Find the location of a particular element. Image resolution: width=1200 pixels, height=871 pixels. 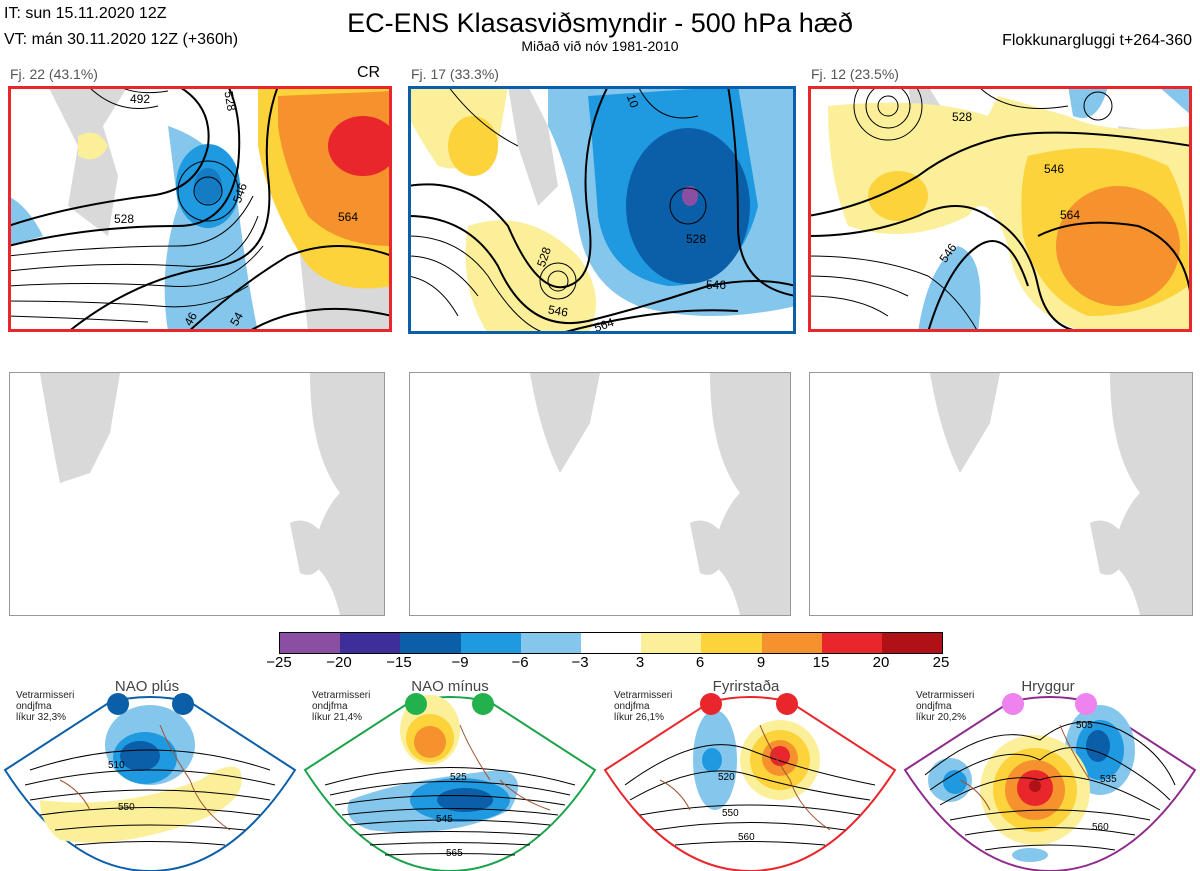

panel-1-tag: CR is located at coordinates (369, 72).